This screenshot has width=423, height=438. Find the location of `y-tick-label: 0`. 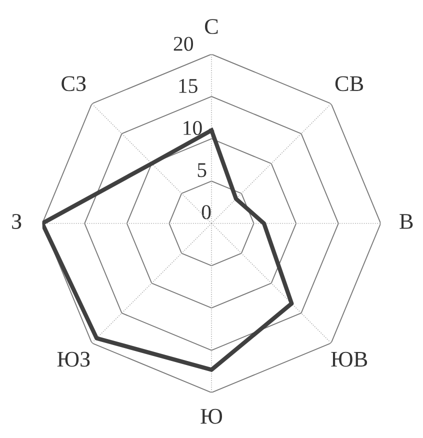

y-tick-label: 0 is located at coordinates (206, 212).